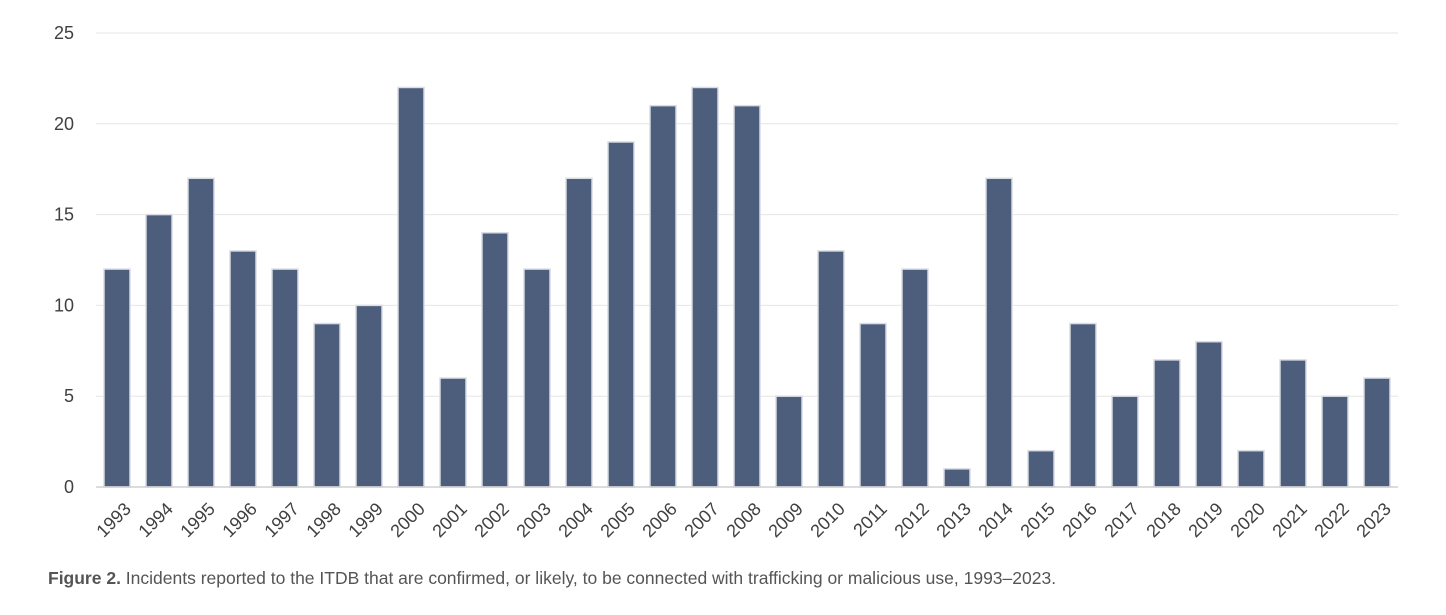  Describe the element at coordinates (365, 520) in the screenshot. I see `x-tick-label: 1999` at that location.